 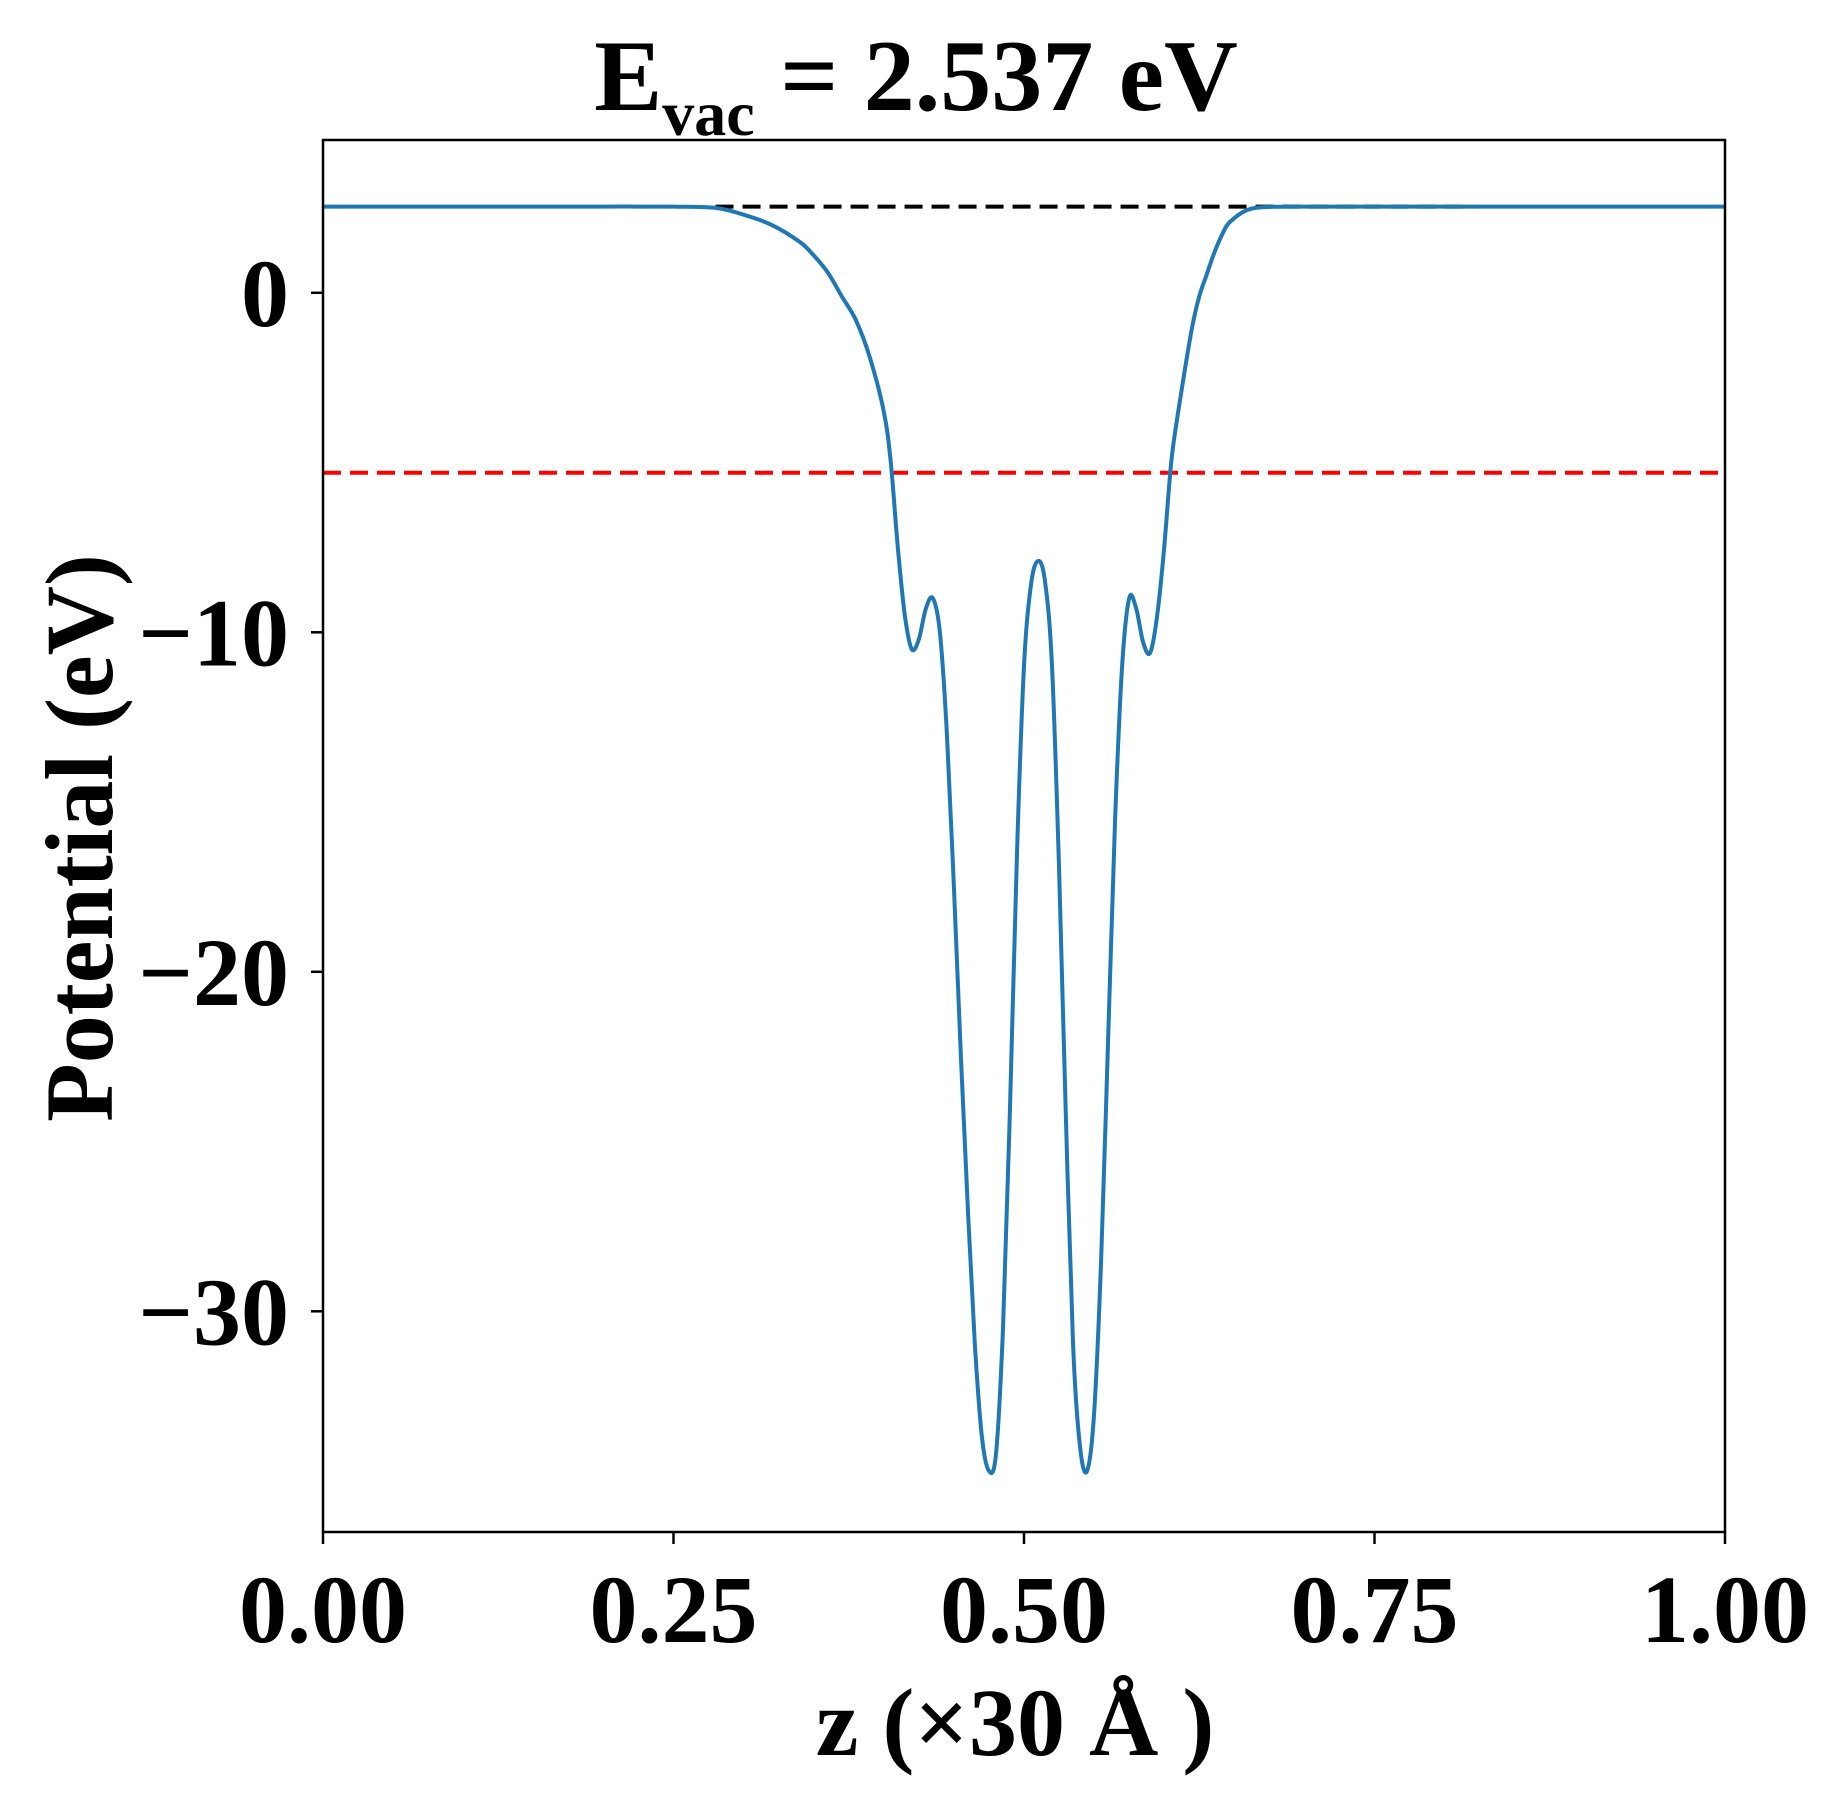 I want to click on chart-title: Evac = 2.537 eV, so click(x=916, y=84).